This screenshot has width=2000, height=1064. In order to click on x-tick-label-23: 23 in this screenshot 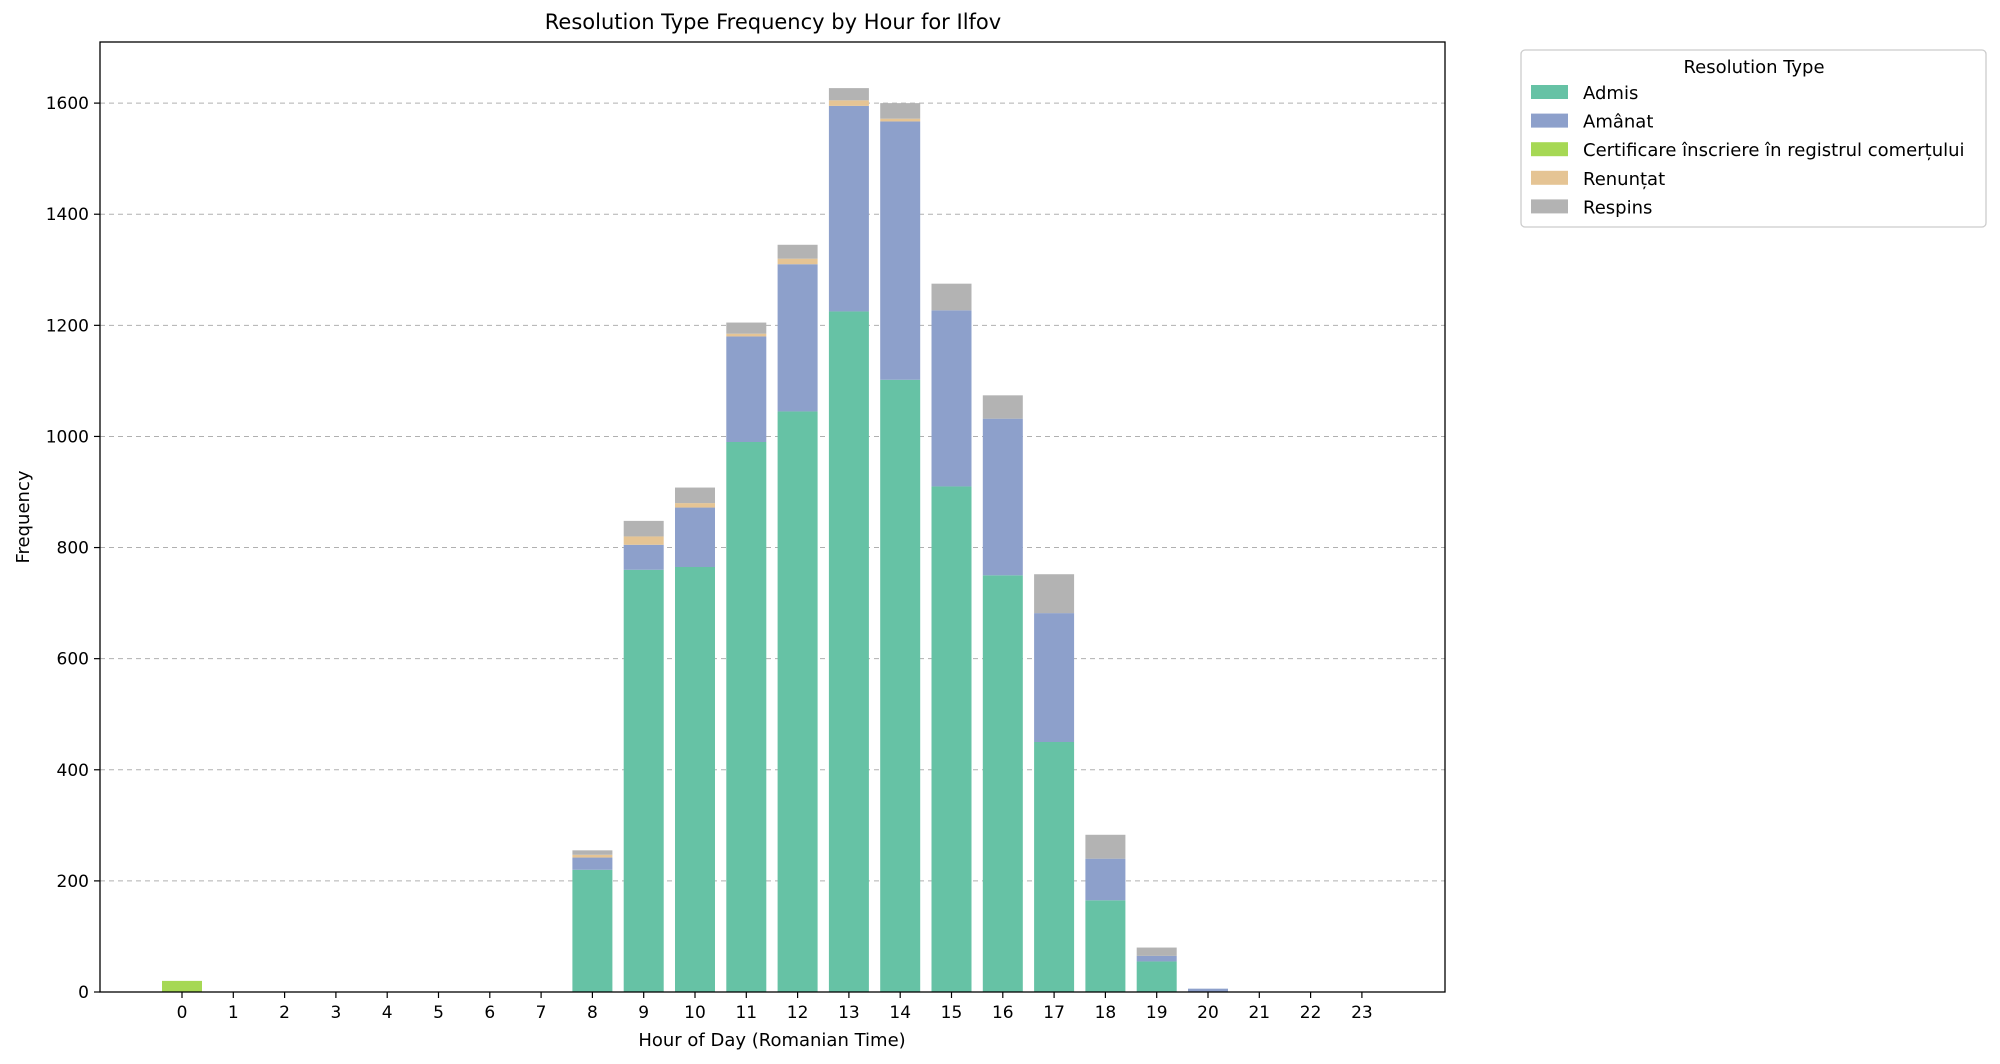, I will do `click(1362, 1013)`.